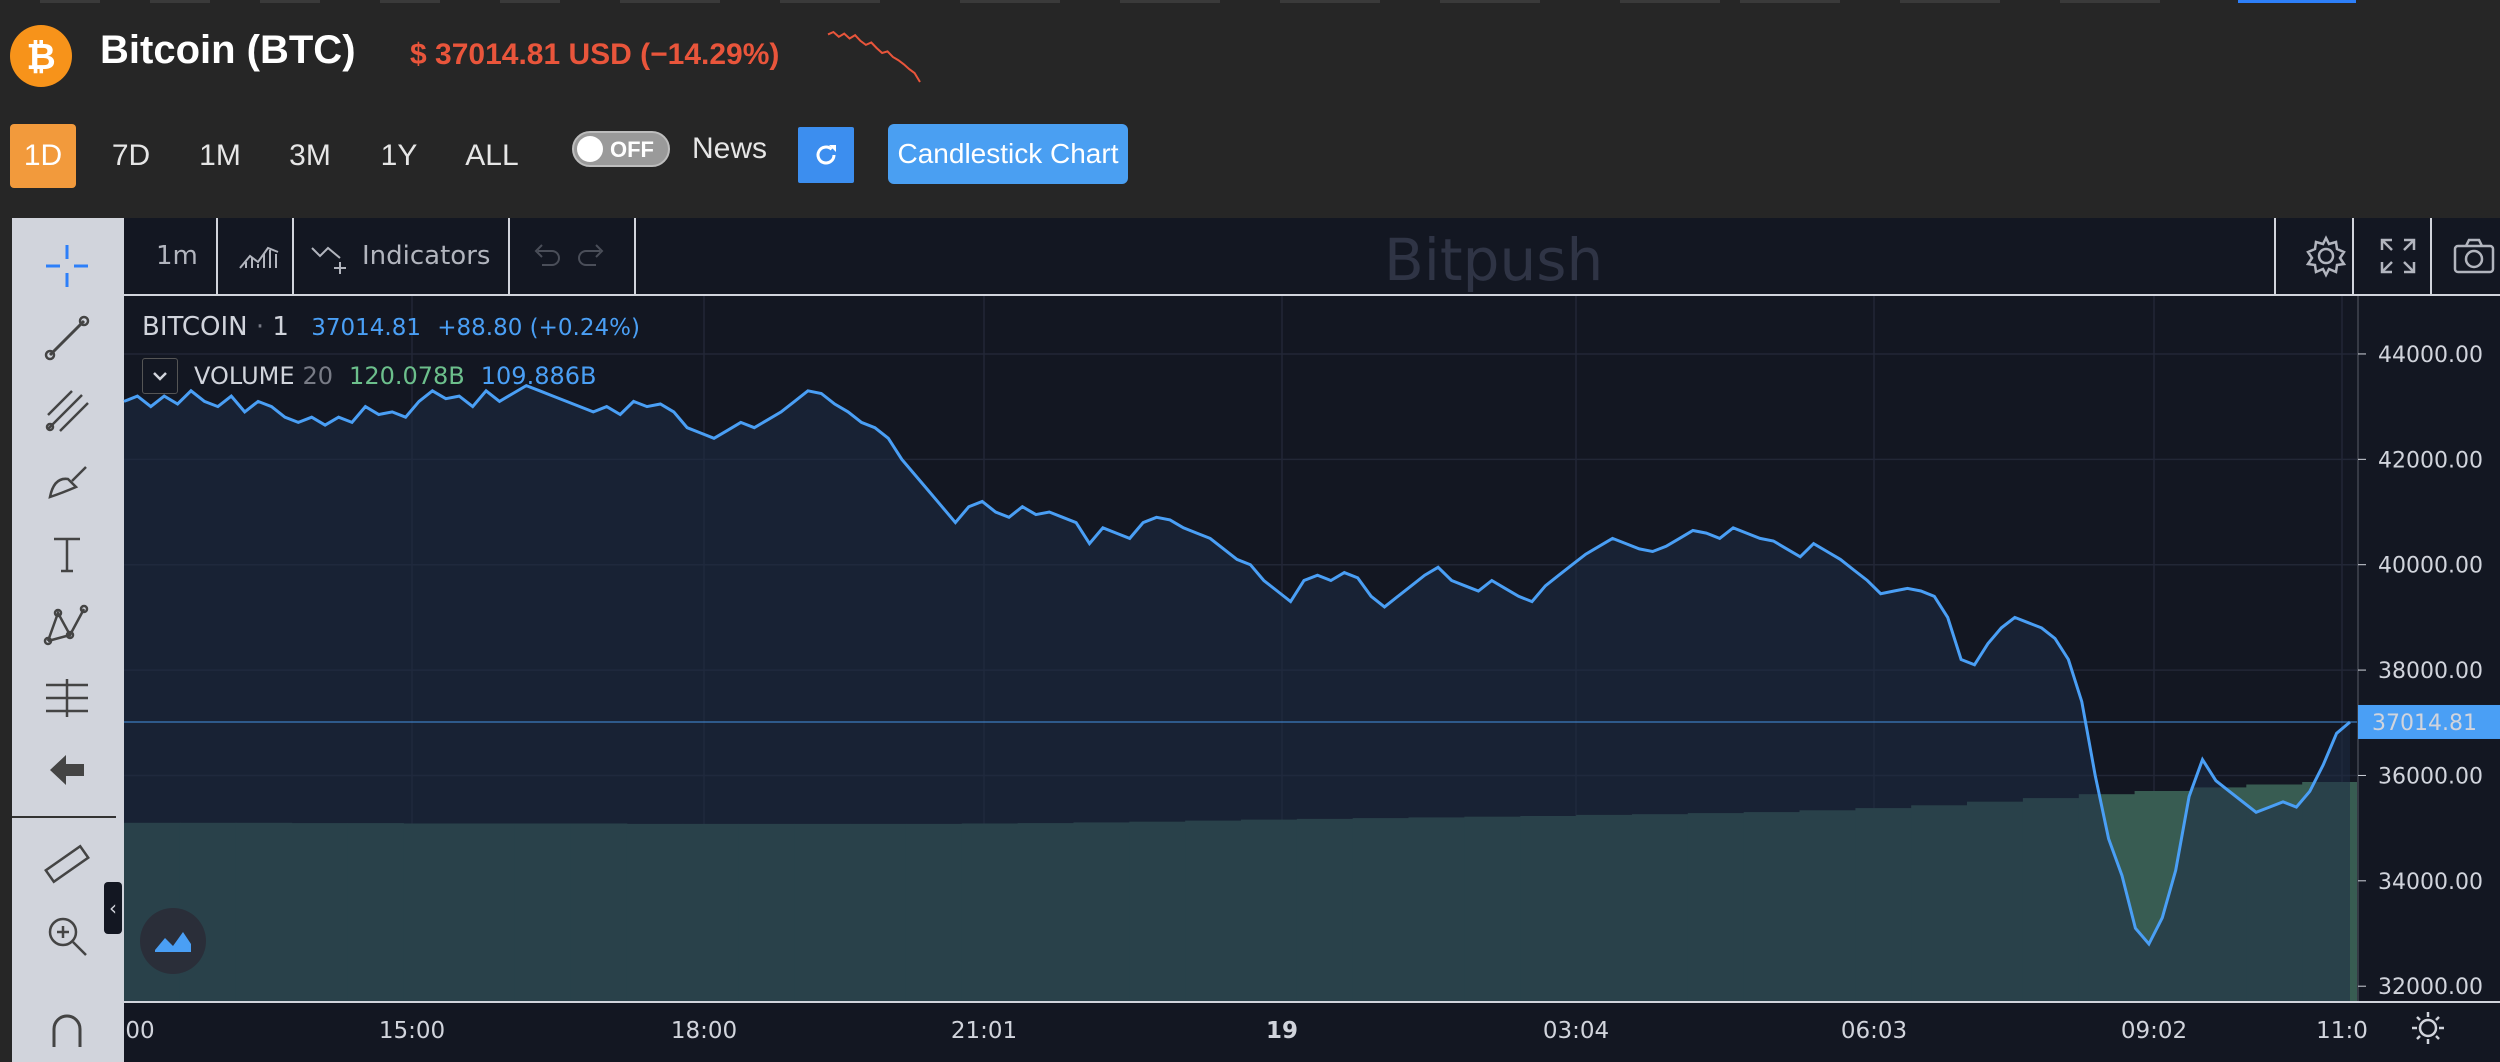  I want to click on x-tick-label: 09:02, so click(2154, 1031).